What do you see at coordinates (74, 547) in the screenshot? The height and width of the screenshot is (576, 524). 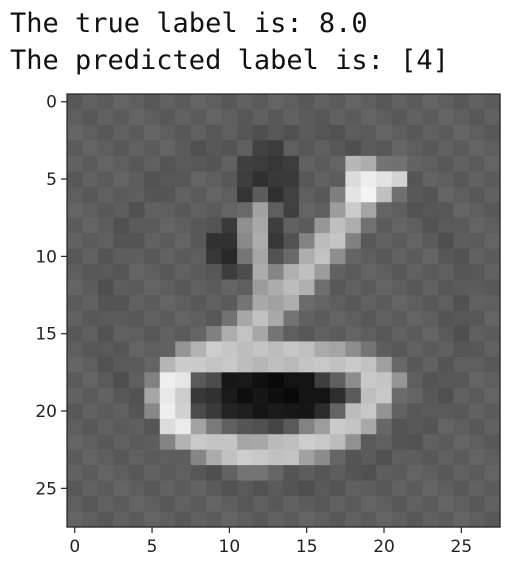 I see `x-tick-label: 0` at bounding box center [74, 547].